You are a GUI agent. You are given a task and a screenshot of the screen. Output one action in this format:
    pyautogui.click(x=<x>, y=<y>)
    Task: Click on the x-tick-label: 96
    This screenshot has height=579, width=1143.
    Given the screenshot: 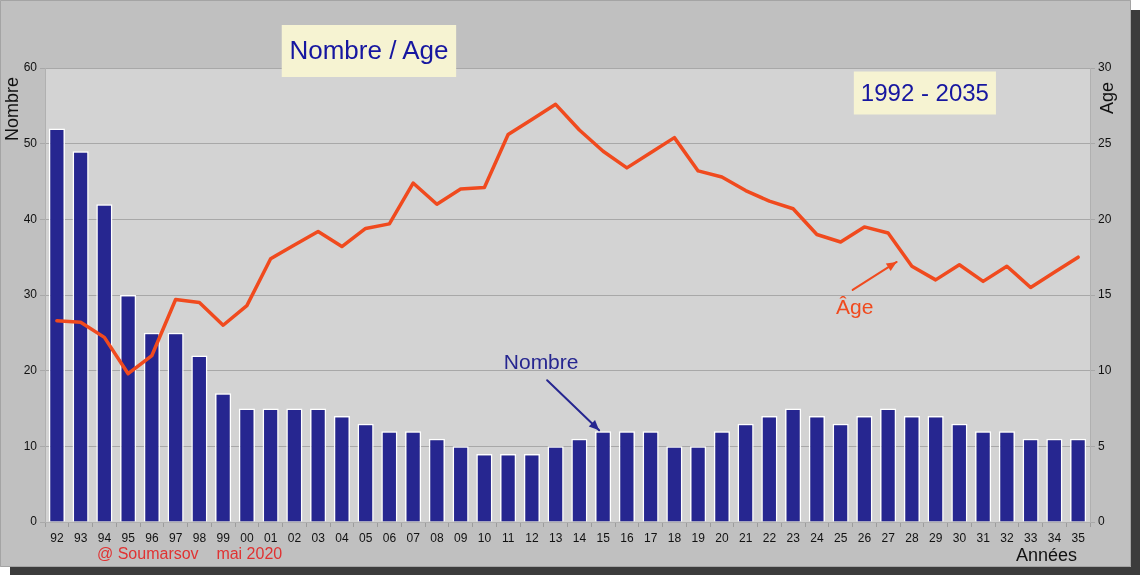 What is the action you would take?
    pyautogui.click(x=152, y=537)
    